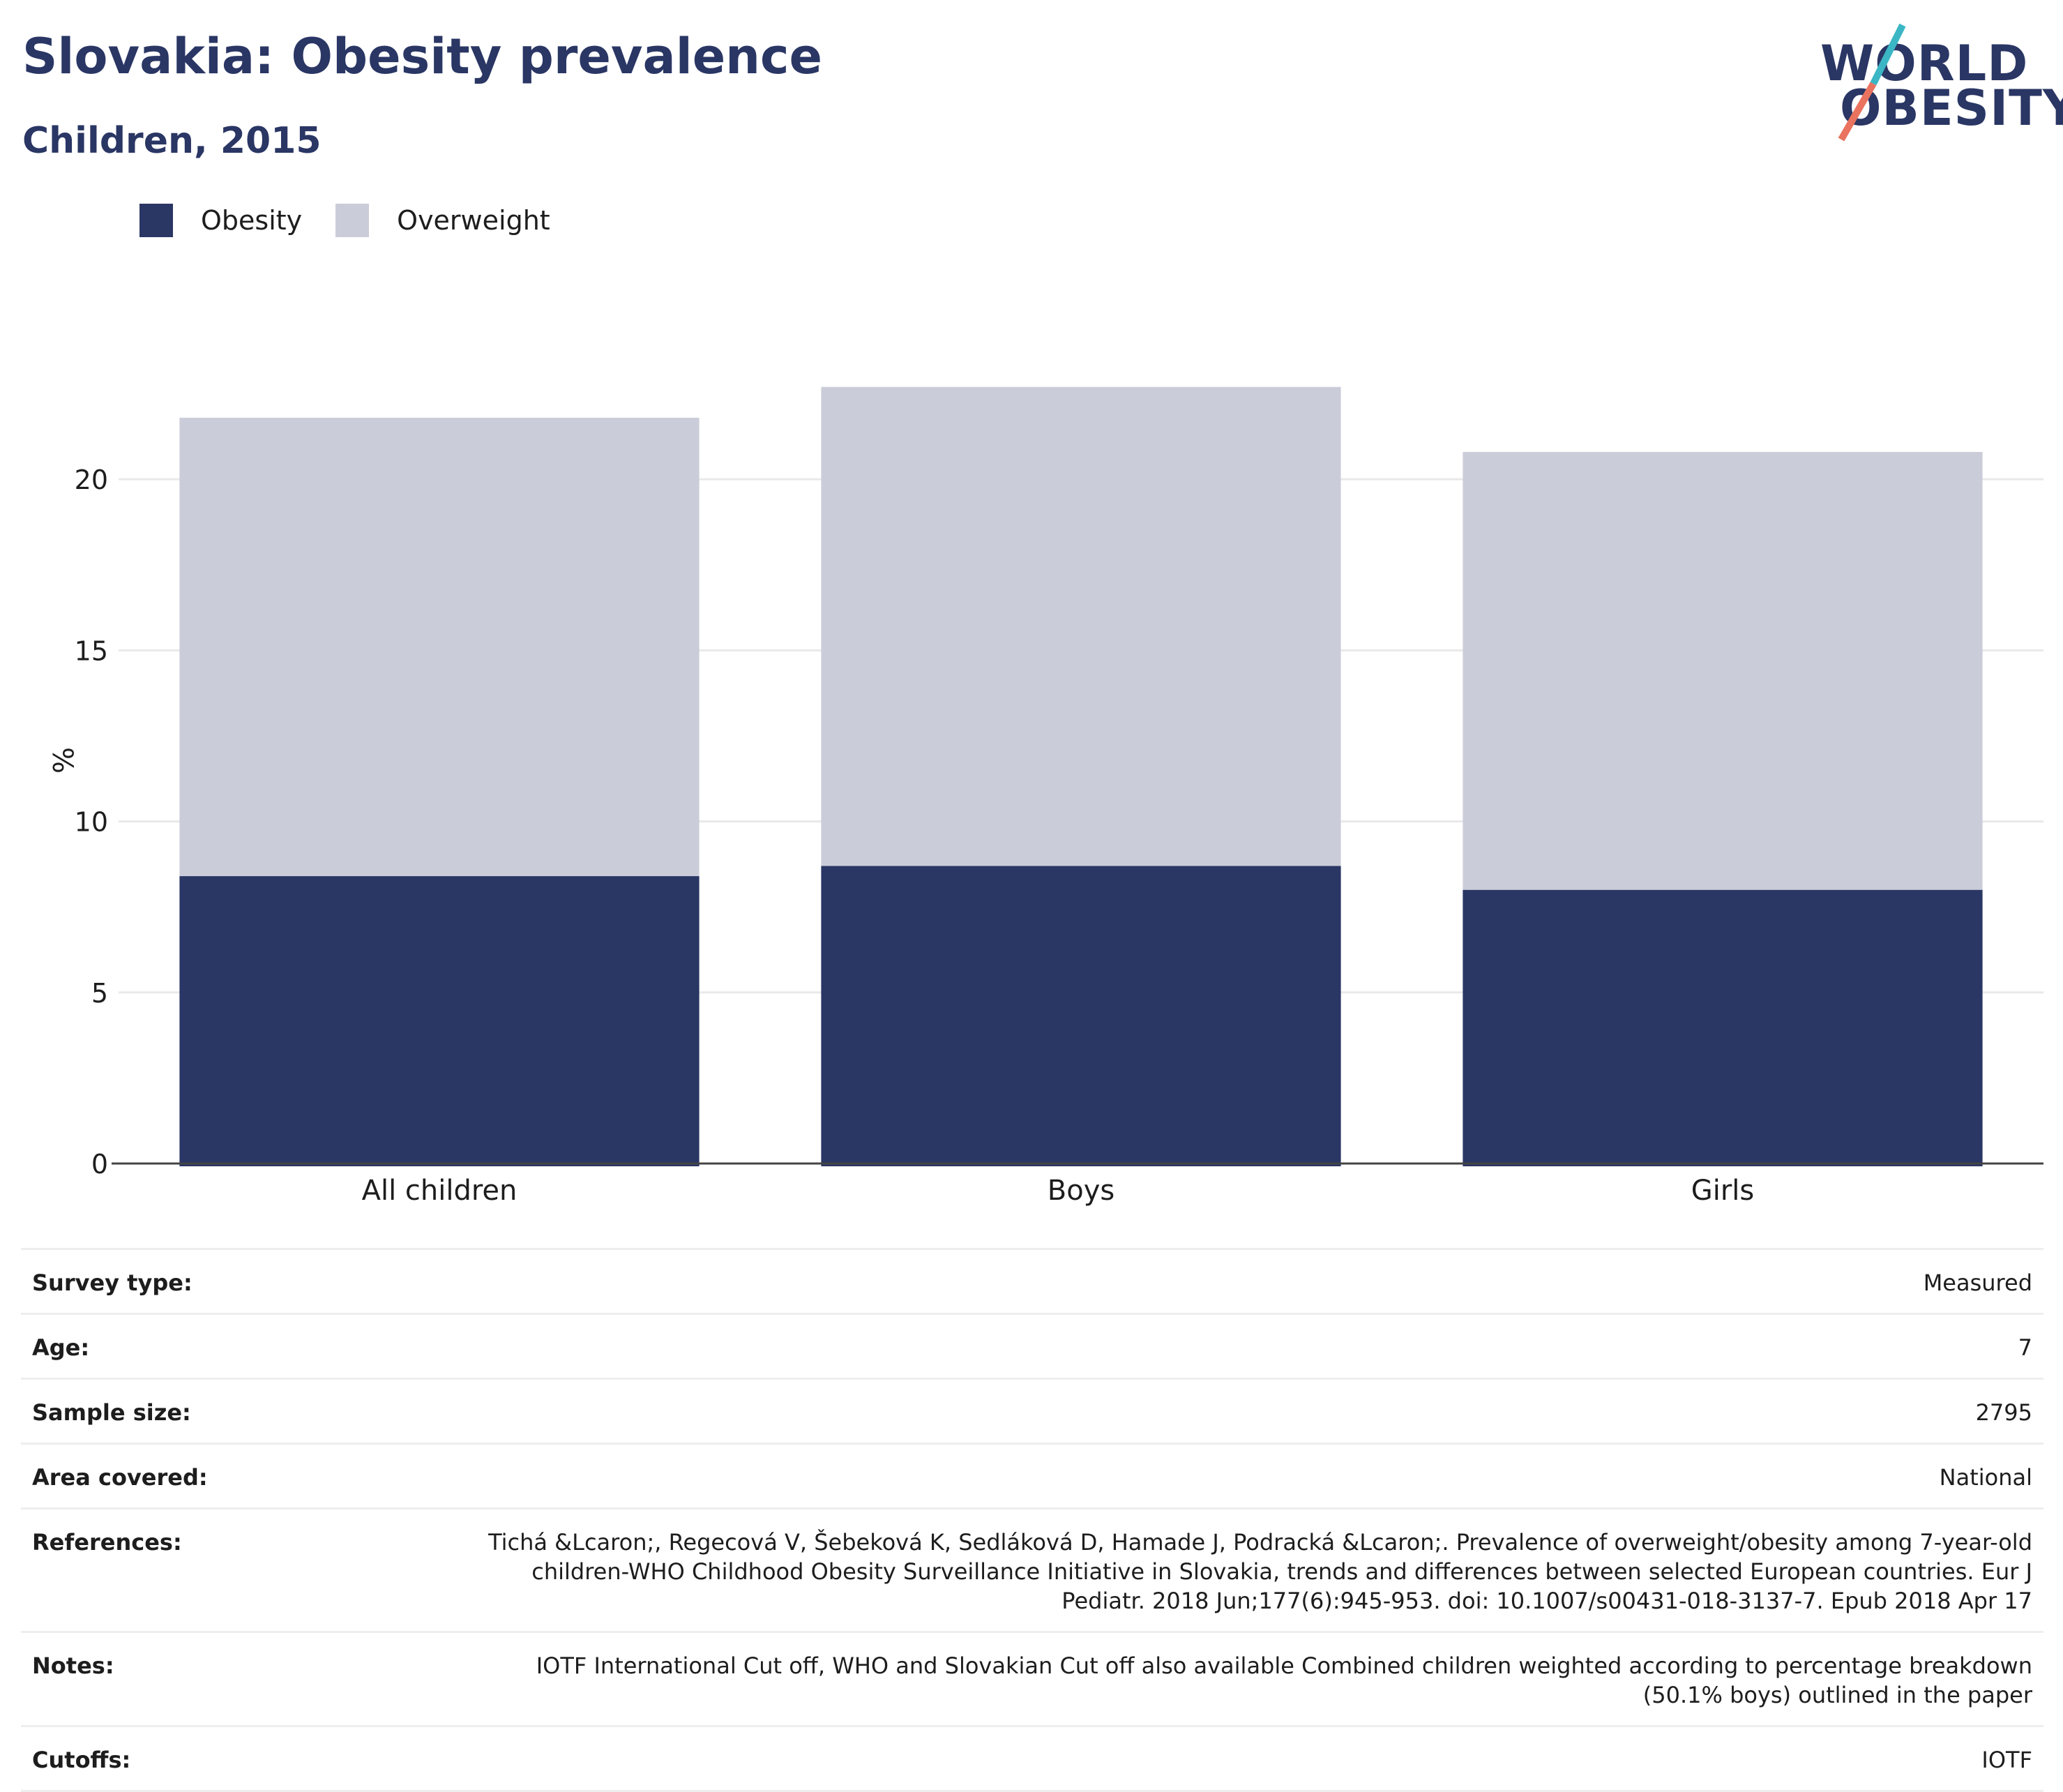 This screenshot has width=2063, height=1792. What do you see at coordinates (1081, 1016) in the screenshot?
I see `bar-obesity-boys` at bounding box center [1081, 1016].